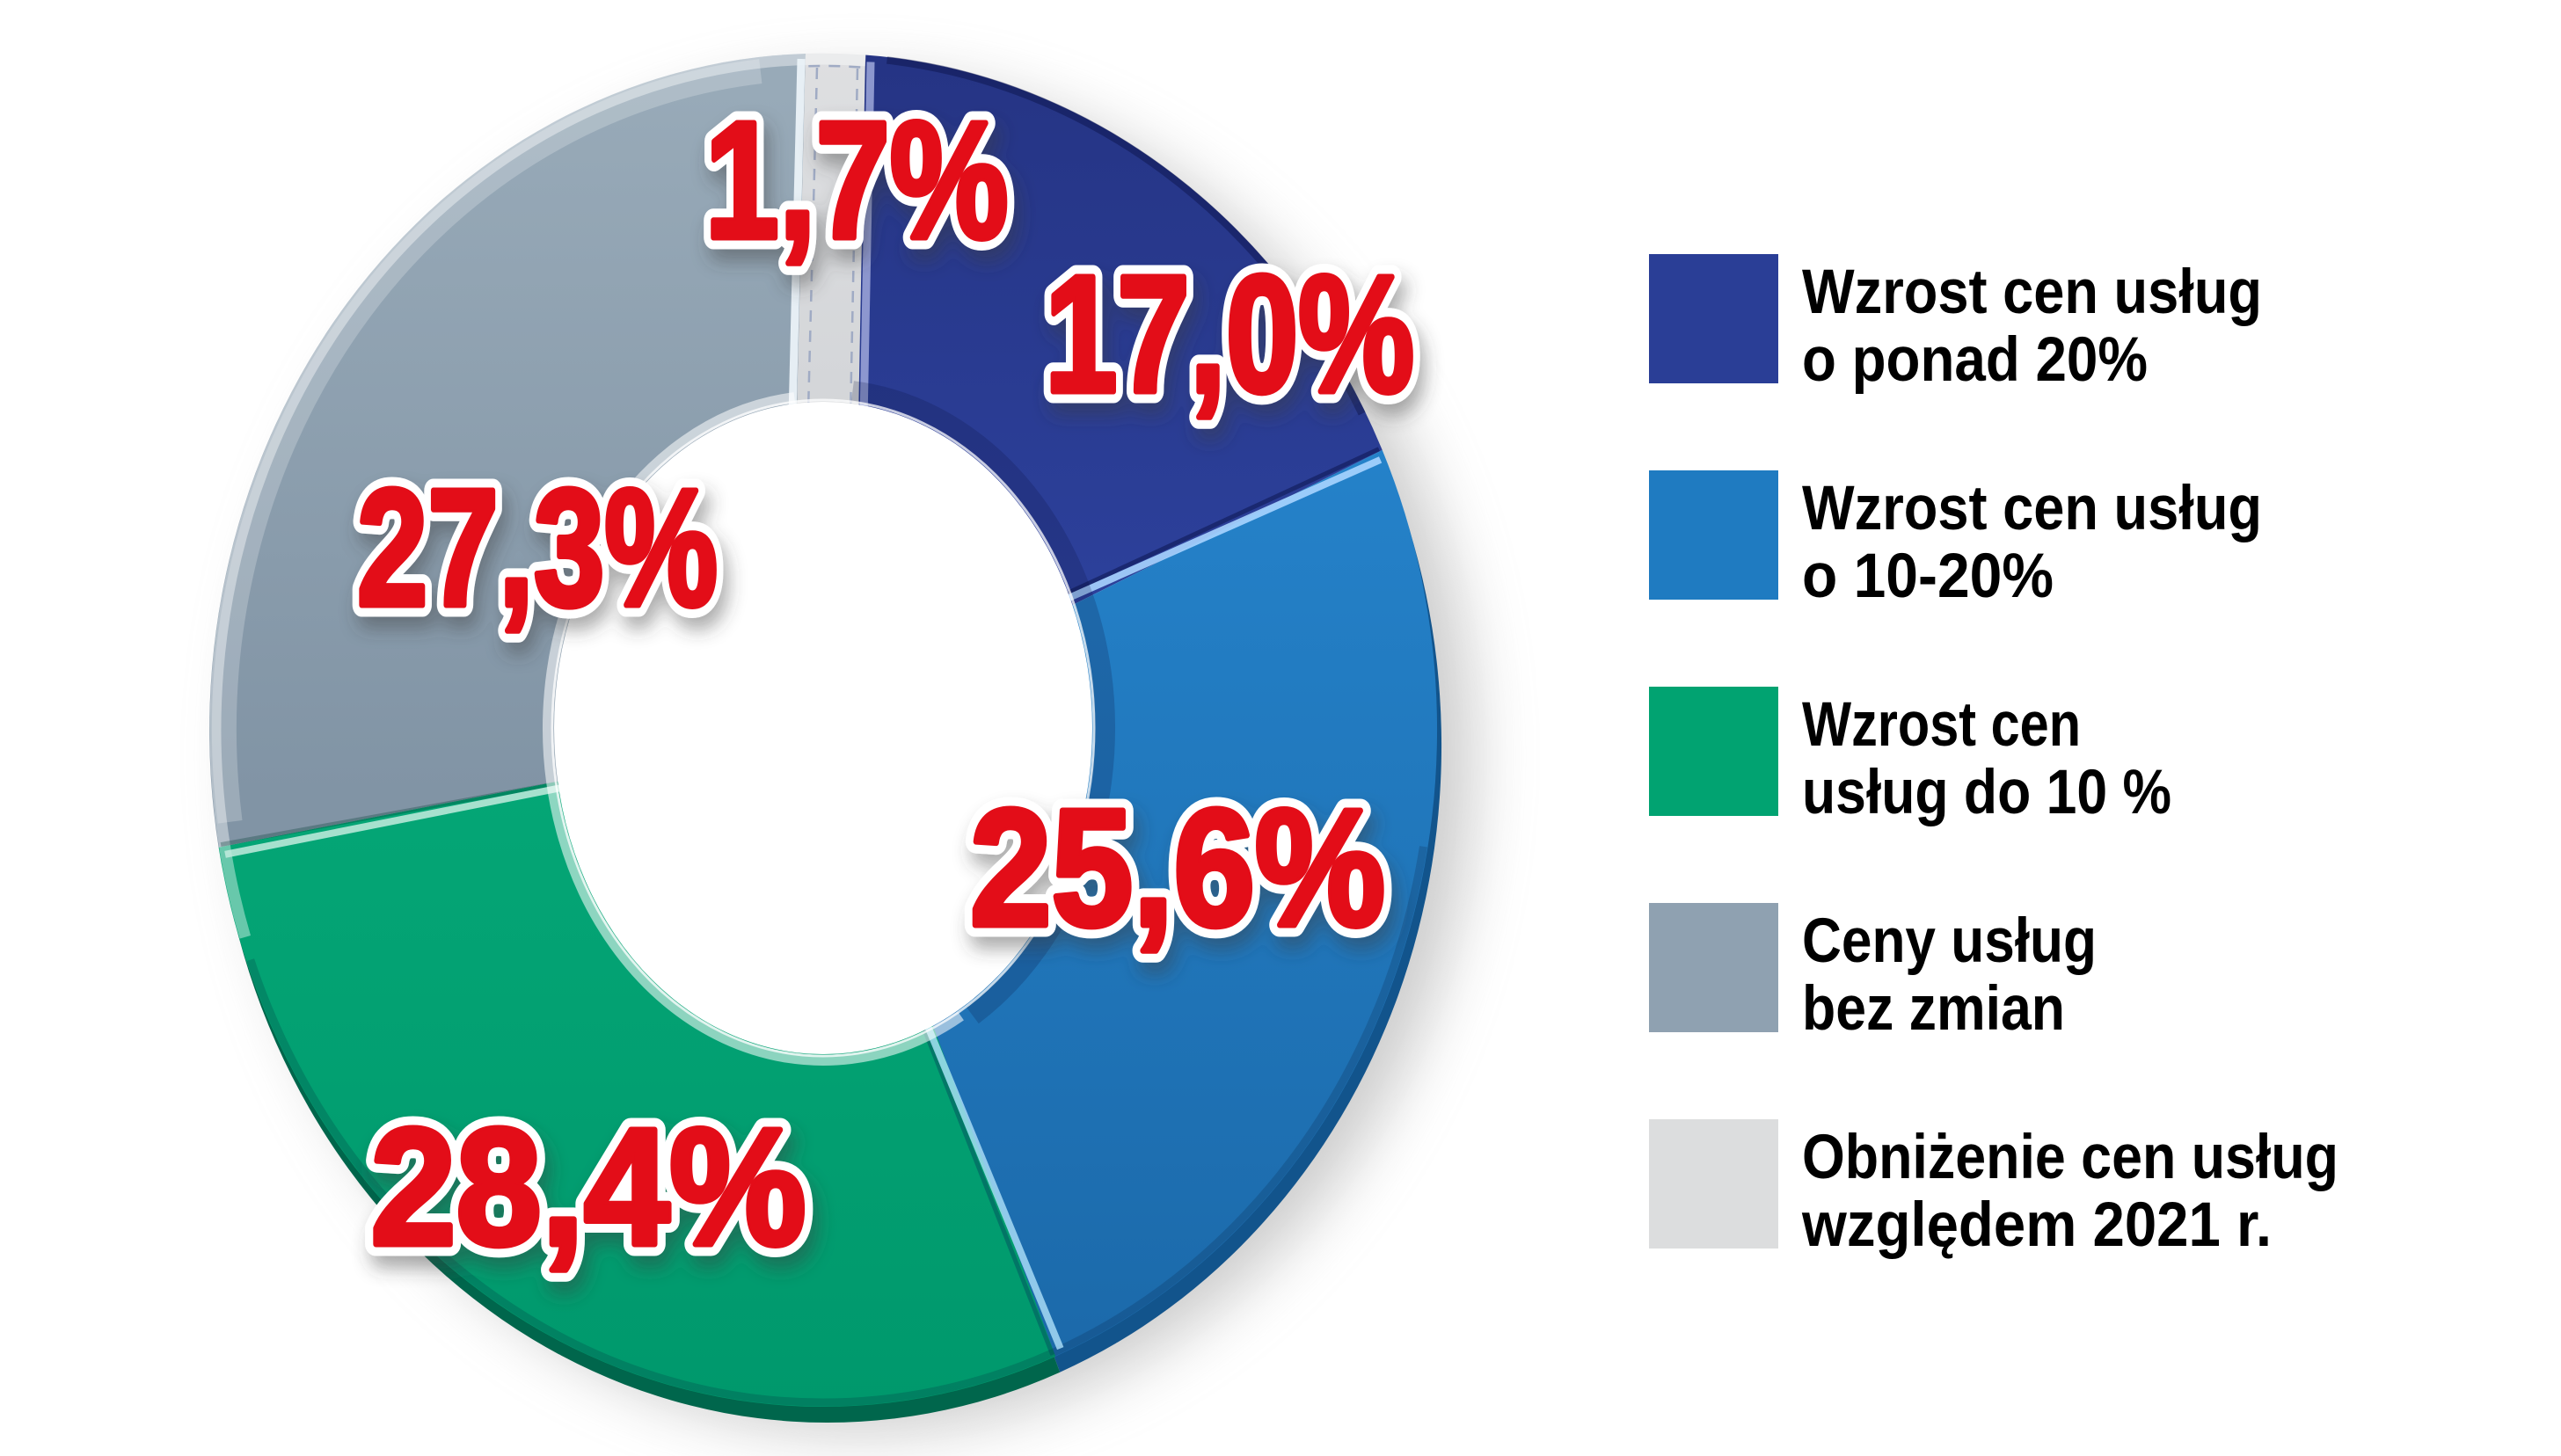 The height and width of the screenshot is (1456, 2561). Describe the element at coordinates (857, 180) in the screenshot. I see `svg-text: 1,7%` at that location.